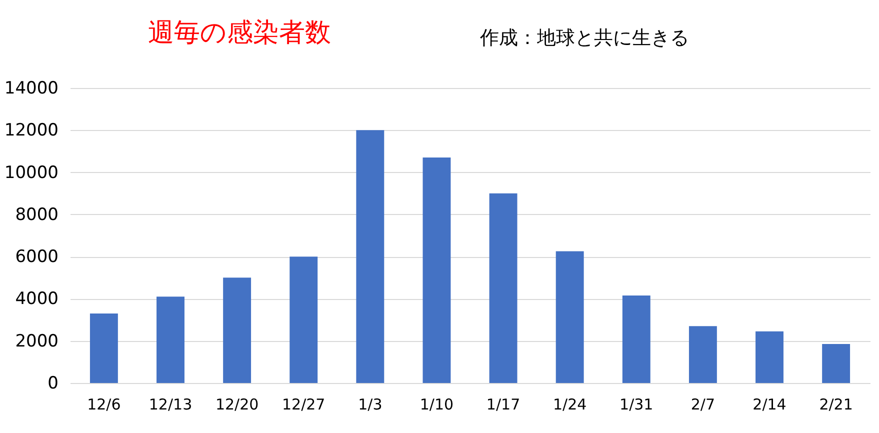 This screenshot has height=433, width=879. Describe the element at coordinates (569, 405) in the screenshot. I see `x-tick-label: 1/24` at that location.